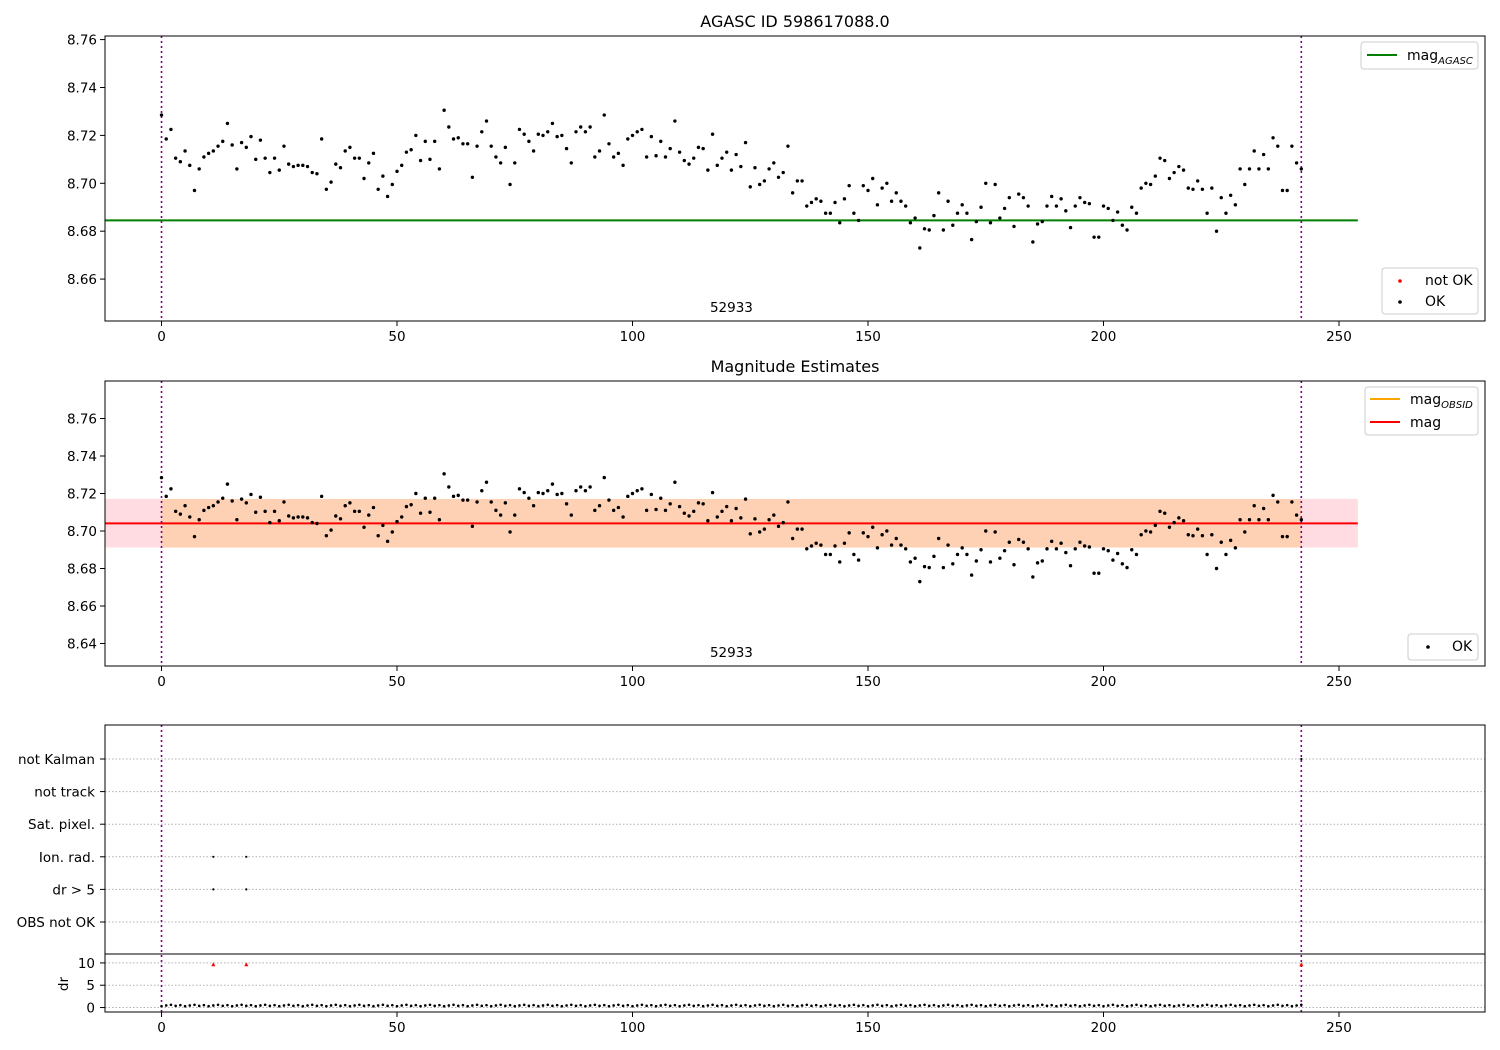  I want to click on x-tick-label: 200, so click(1104, 337).